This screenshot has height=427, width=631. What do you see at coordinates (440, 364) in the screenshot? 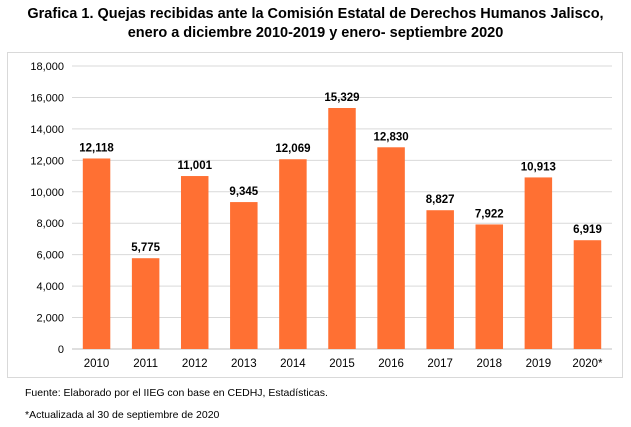
I see `x-tick-label: 2017` at bounding box center [440, 364].